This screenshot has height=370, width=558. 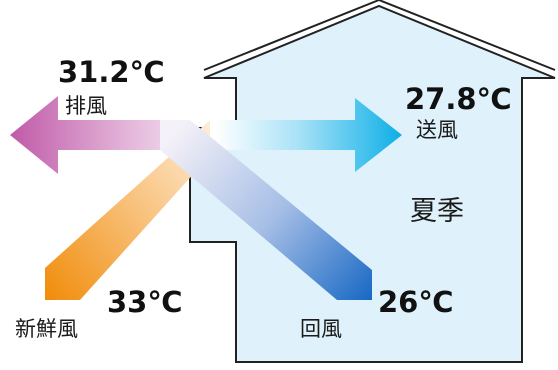 I want to click on return-air-label: 回風, so click(x=321, y=329).